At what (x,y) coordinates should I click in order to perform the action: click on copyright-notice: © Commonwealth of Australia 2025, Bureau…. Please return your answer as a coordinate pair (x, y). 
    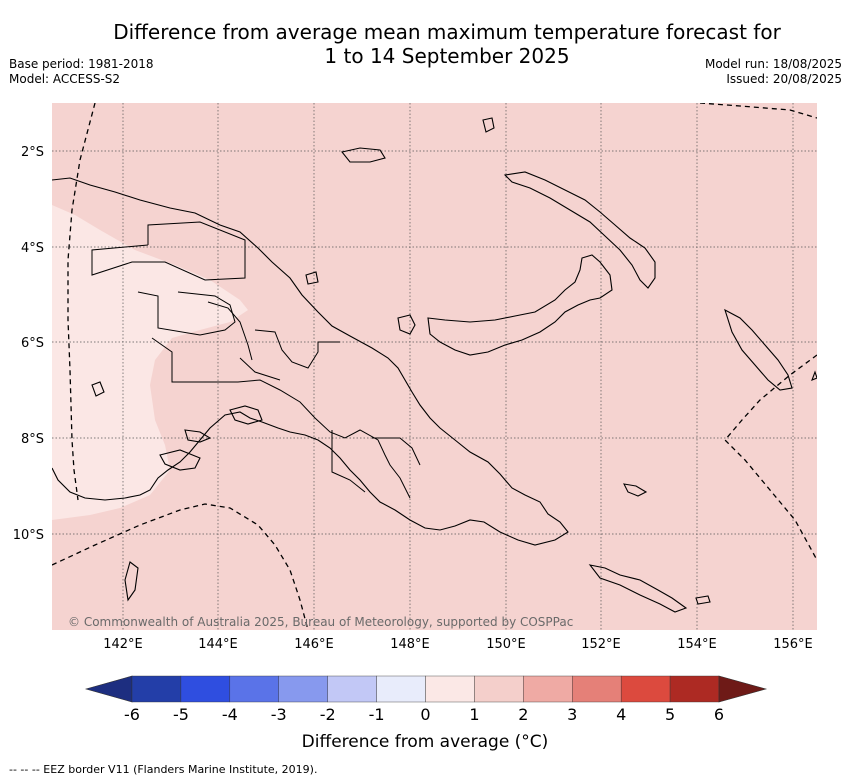
    Looking at the image, I should click on (320, 622).